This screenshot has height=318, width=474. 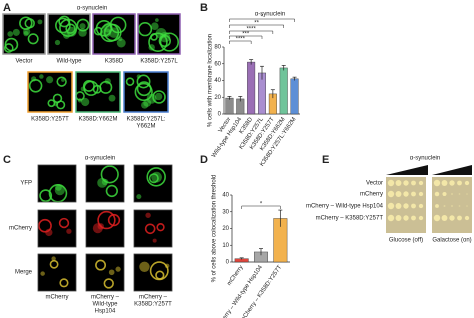 What do you see at coordinates (225, 196) in the screenshot?
I see `y-tick-label: 40` at bounding box center [225, 196].